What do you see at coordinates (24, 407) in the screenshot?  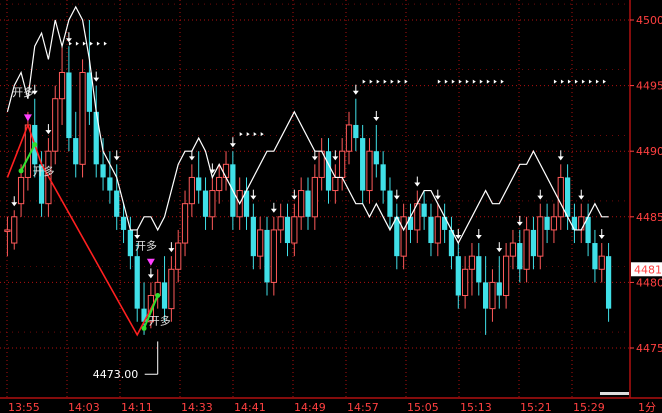 I see `x-tick-label-0: 13:55` at bounding box center [24, 407].